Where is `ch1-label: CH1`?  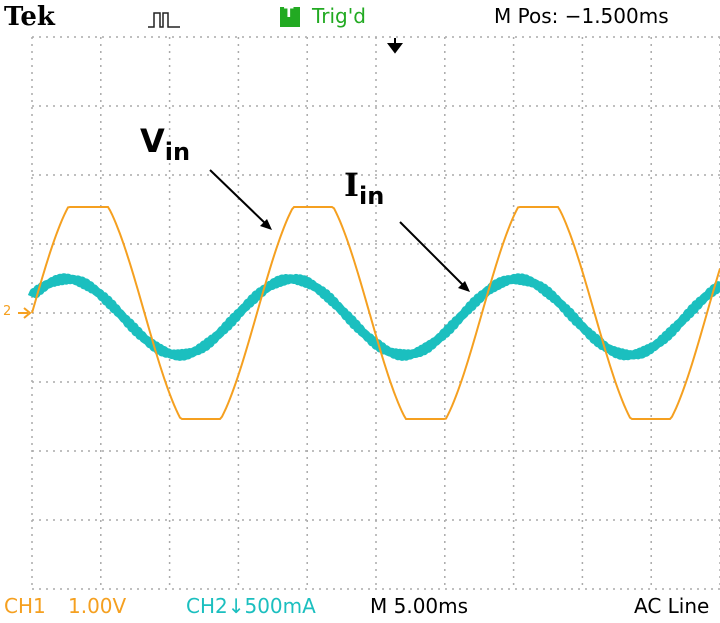 ch1-label: CH1 is located at coordinates (25, 606).